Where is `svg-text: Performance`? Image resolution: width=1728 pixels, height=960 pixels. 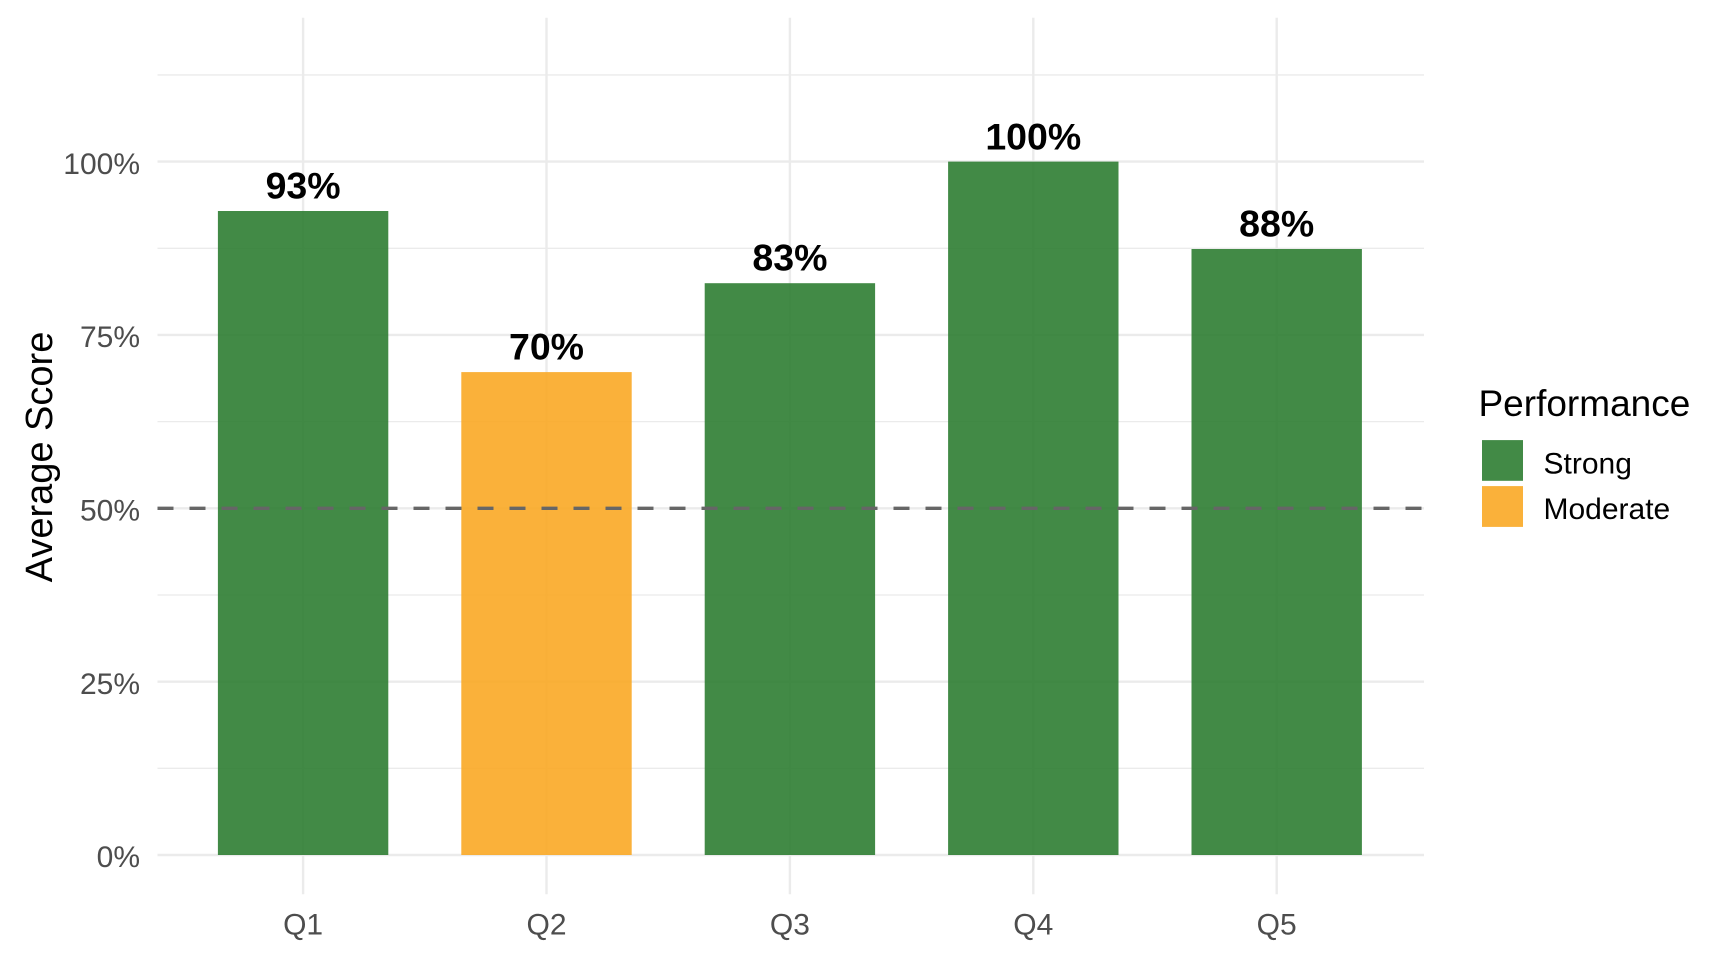
svg-text: Performance is located at coordinates (1585, 403).